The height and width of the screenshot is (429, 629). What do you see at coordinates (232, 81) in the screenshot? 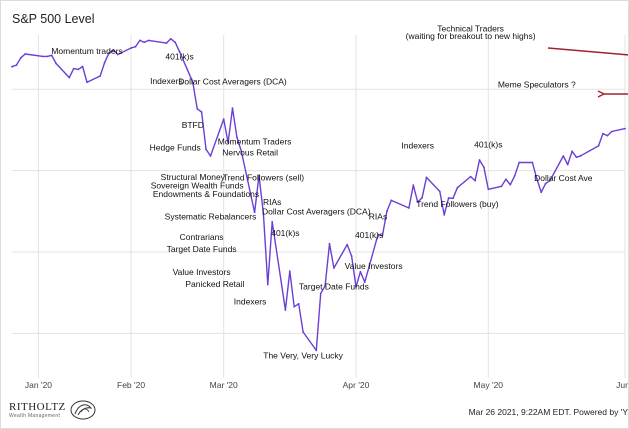
I see `annotation-label: Dollar Cost Averagers (DCA)` at bounding box center [232, 81].